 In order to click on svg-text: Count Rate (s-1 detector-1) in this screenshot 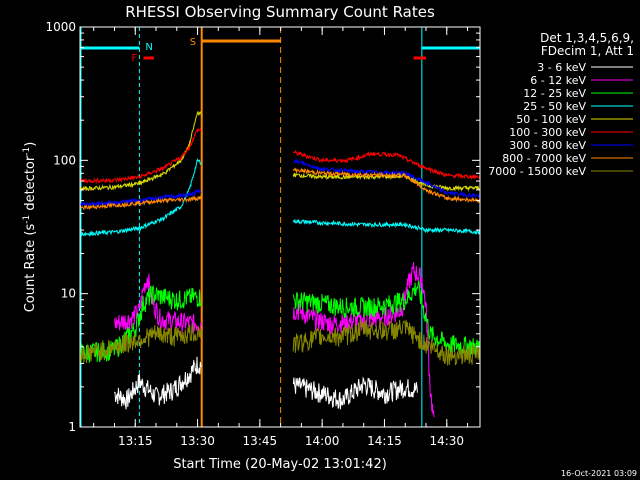, I will do `click(30, 227)`.